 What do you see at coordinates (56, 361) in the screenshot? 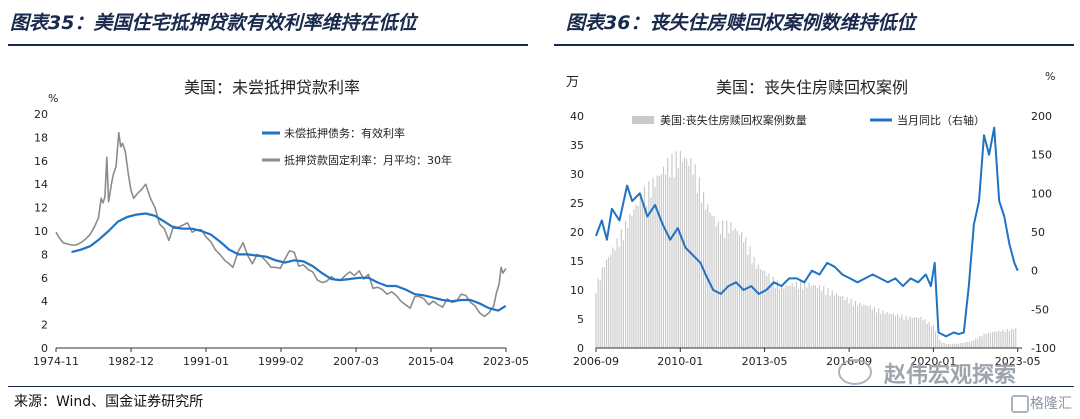
I see `x-tick-label: 1974-11` at bounding box center [56, 361].